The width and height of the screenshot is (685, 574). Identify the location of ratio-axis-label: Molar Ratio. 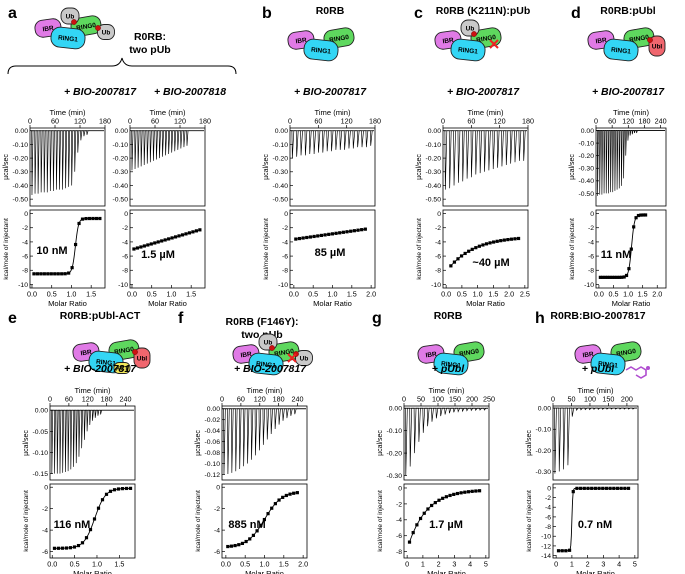
(67, 303).